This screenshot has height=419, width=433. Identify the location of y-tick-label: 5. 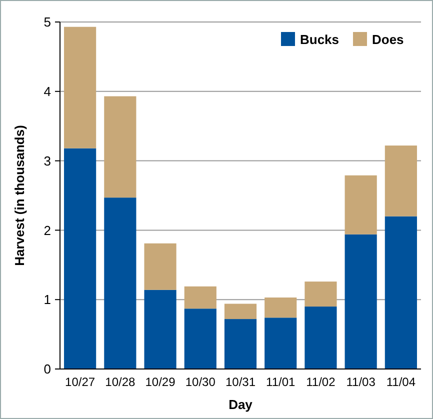
(47, 22).